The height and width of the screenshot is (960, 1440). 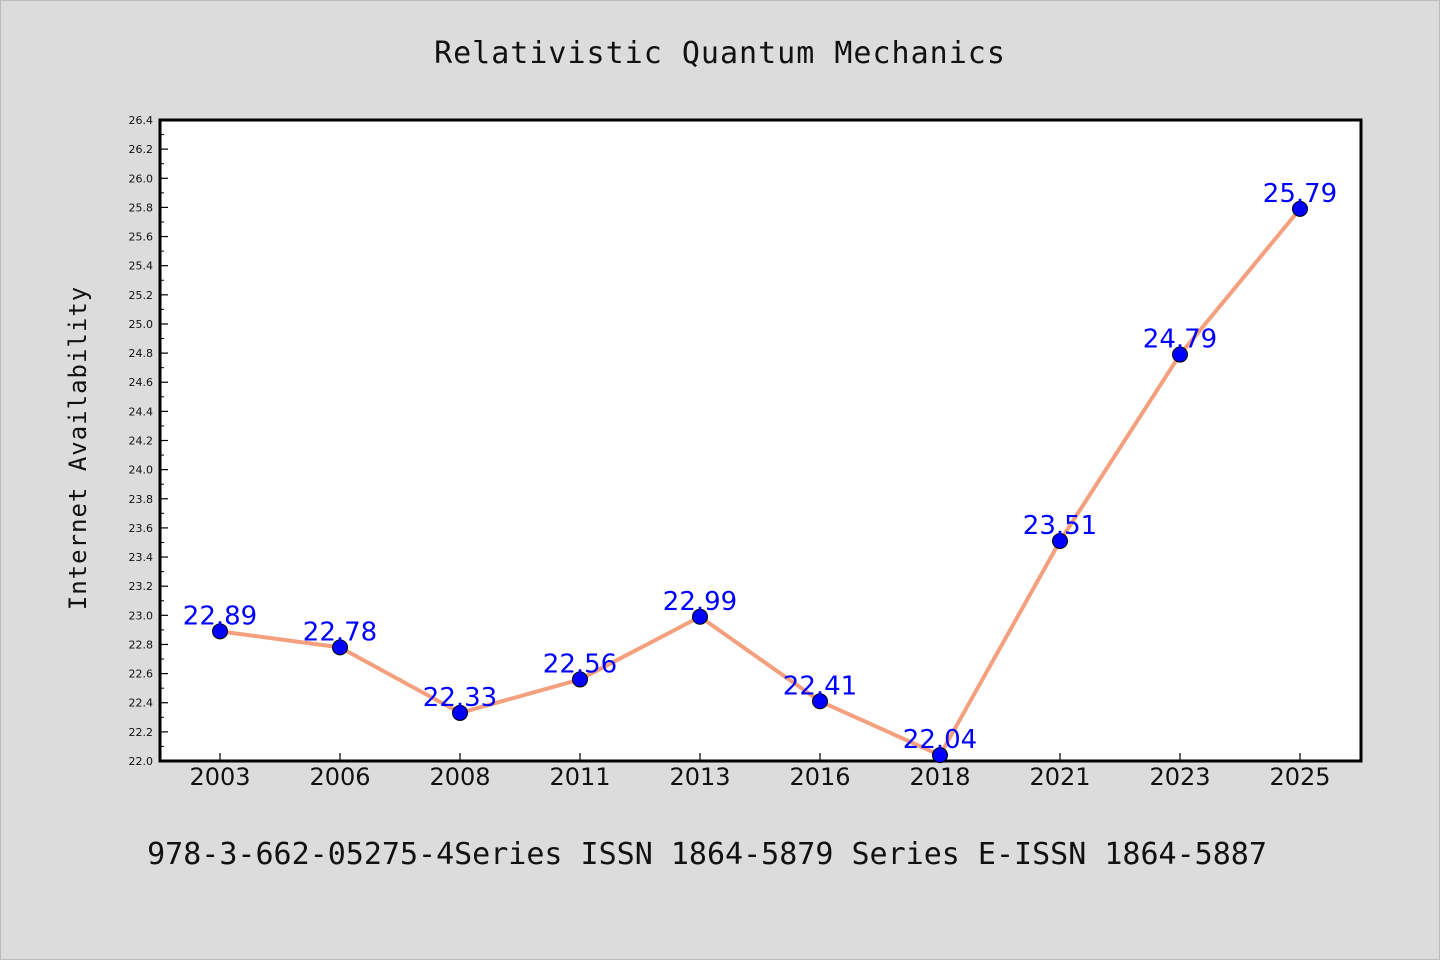 I want to click on y-tick-label: 25.8, so click(x=141, y=207).